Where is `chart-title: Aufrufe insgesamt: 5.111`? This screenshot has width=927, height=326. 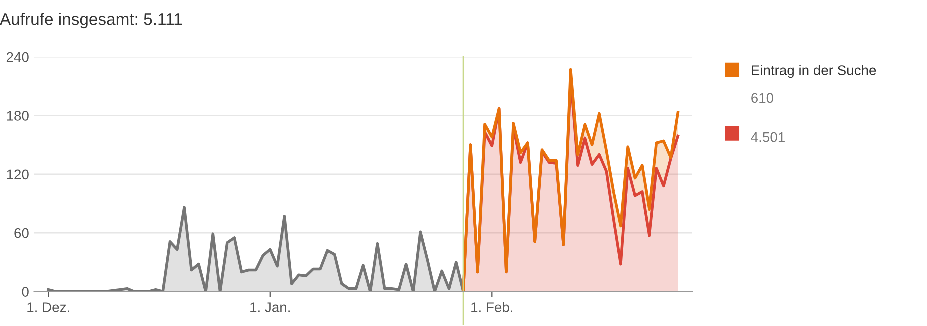 chart-title: Aufrufe insgesamt: 5.111 is located at coordinates (91, 21).